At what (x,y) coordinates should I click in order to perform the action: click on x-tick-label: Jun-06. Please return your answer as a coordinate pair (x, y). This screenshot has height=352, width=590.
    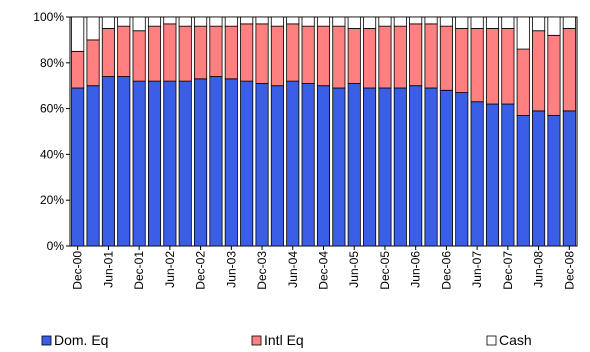
    Looking at the image, I should click on (416, 269).